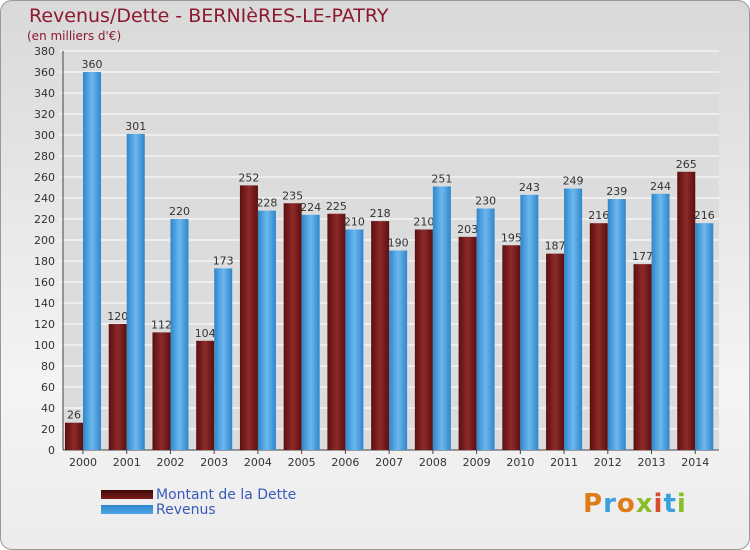 The height and width of the screenshot is (550, 750). What do you see at coordinates (48, 408) in the screenshot?
I see `y-tick-label: 40` at bounding box center [48, 408].